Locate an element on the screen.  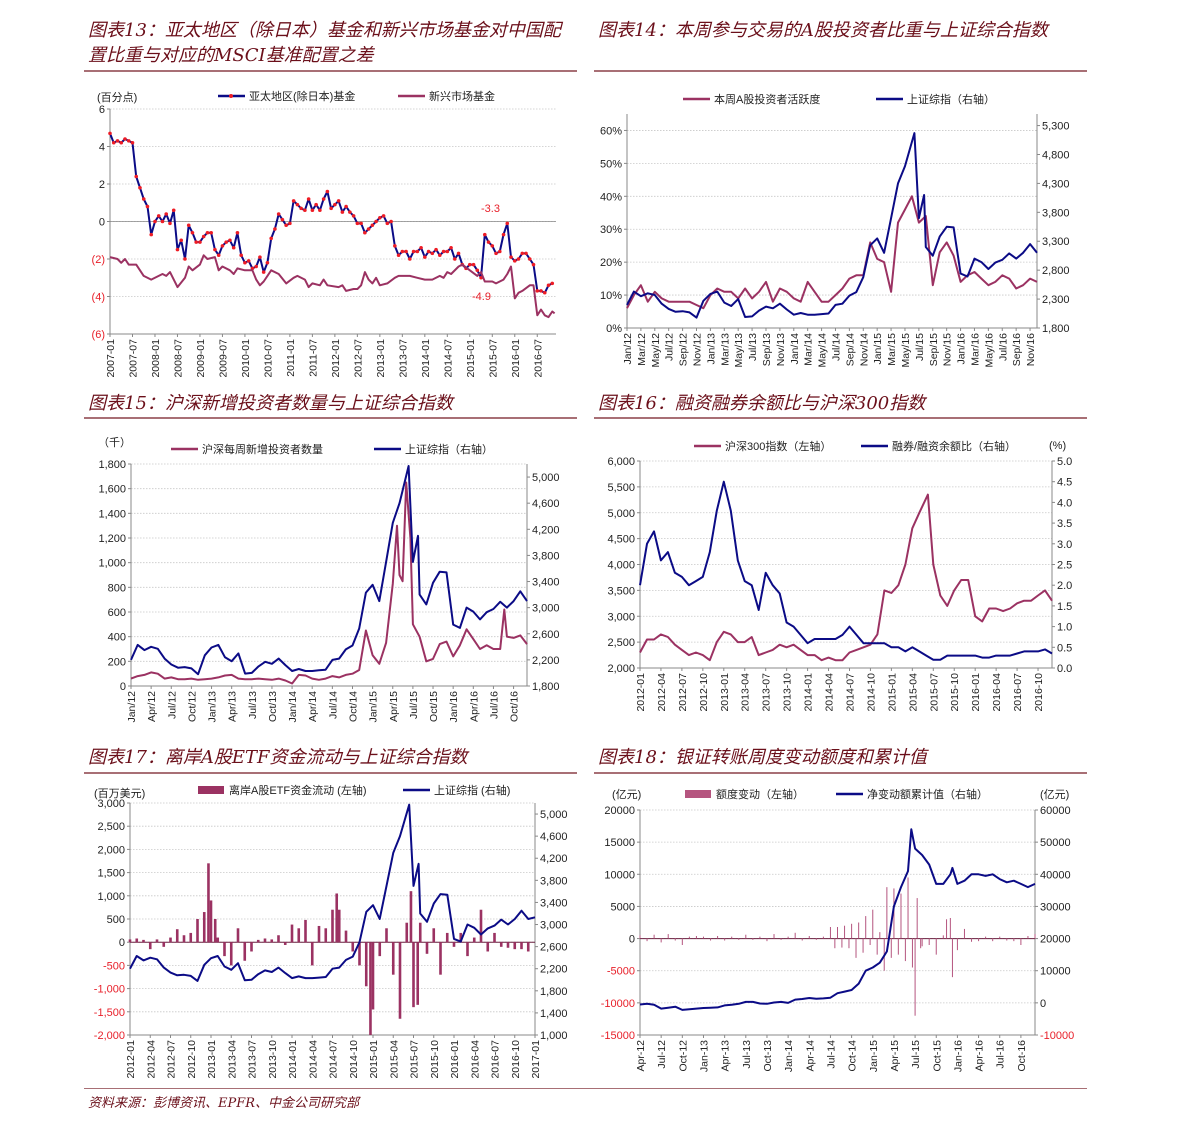
x-tick-label: 2007-07 is located at coordinates (133, 358).